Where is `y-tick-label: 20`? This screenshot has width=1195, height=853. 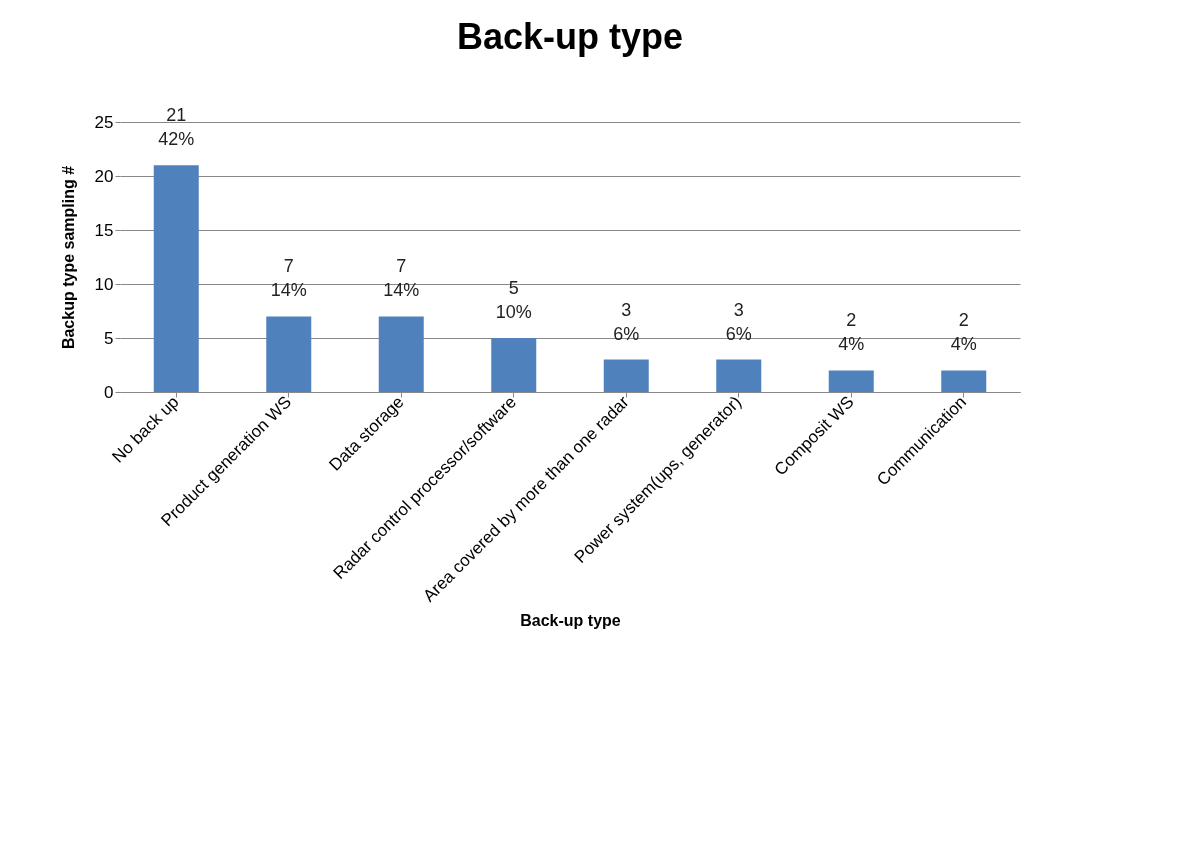
y-tick-label: 20 is located at coordinates (104, 176).